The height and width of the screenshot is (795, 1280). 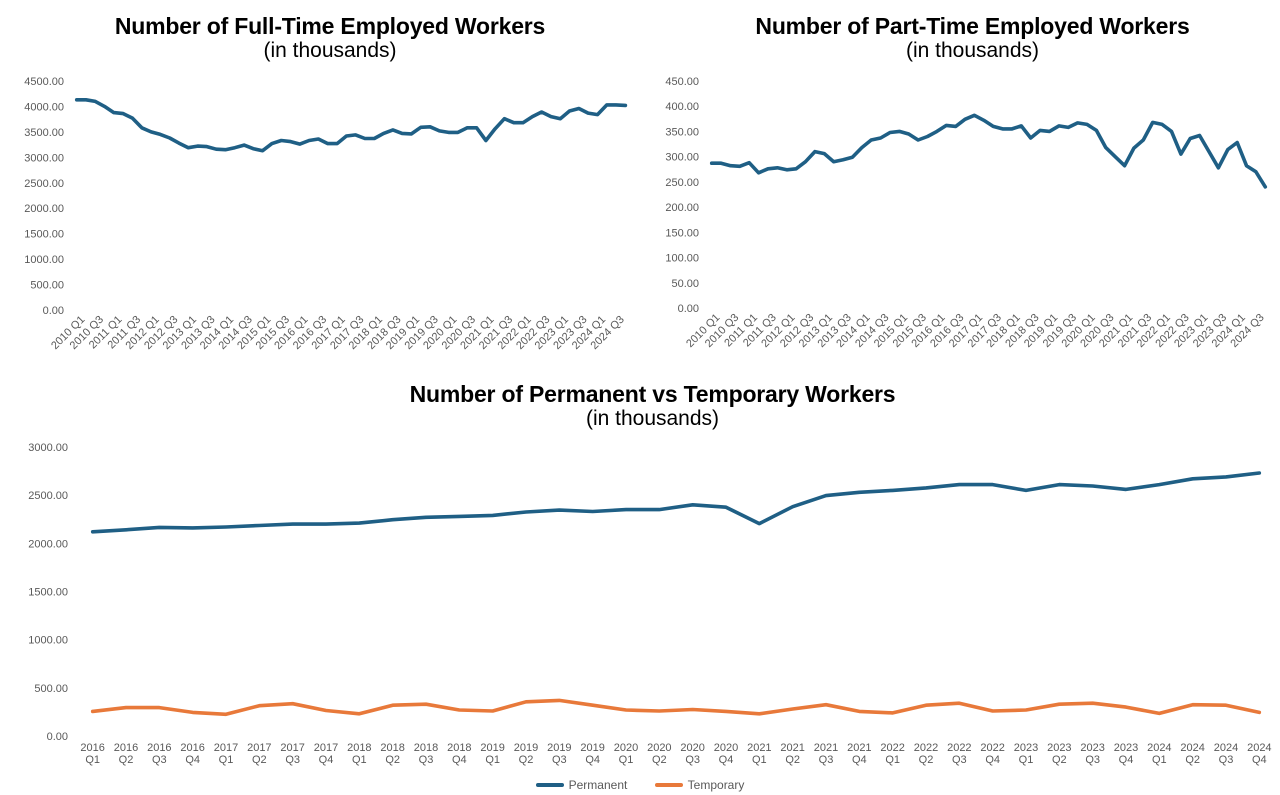 I want to click on fulltime-chart-subtitle: (in thousands), so click(x=330, y=50).